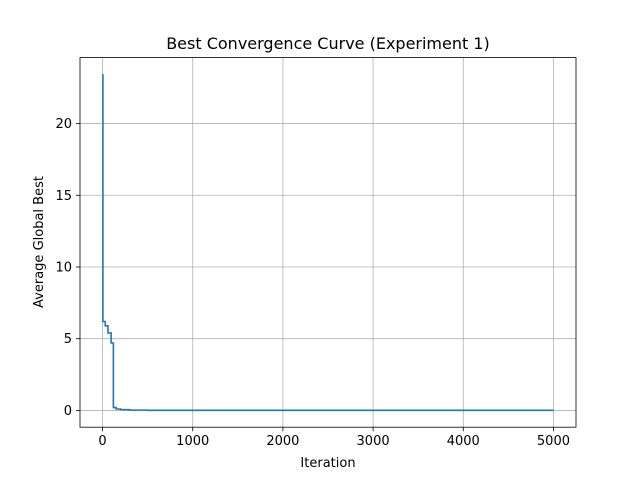 The image size is (640, 480). What do you see at coordinates (328, 43) in the screenshot?
I see `chart-title: Best Convergence Curve (Experiment 1)` at bounding box center [328, 43].